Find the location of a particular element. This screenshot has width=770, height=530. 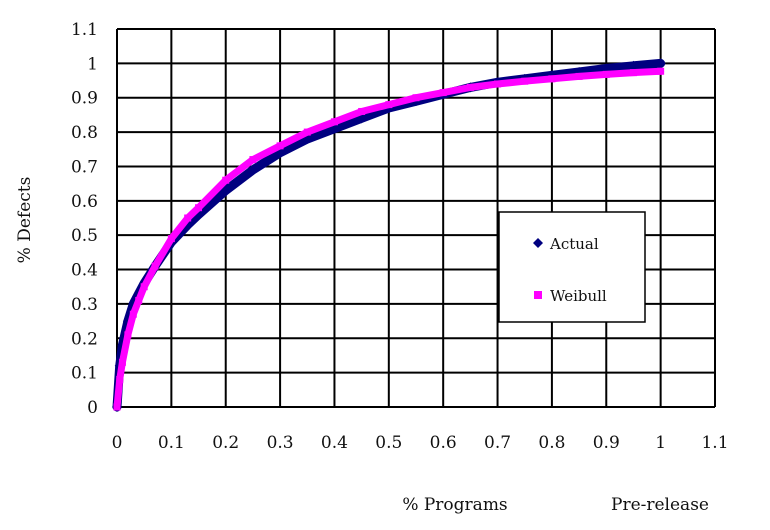

x-tick-label: 0.6 is located at coordinates (443, 443).